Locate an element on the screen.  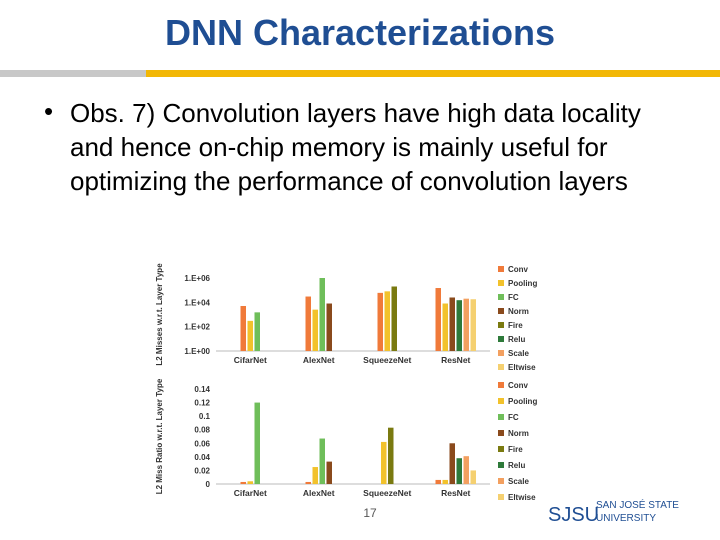
y-tick-label: 1.E+06 is located at coordinates (197, 278).